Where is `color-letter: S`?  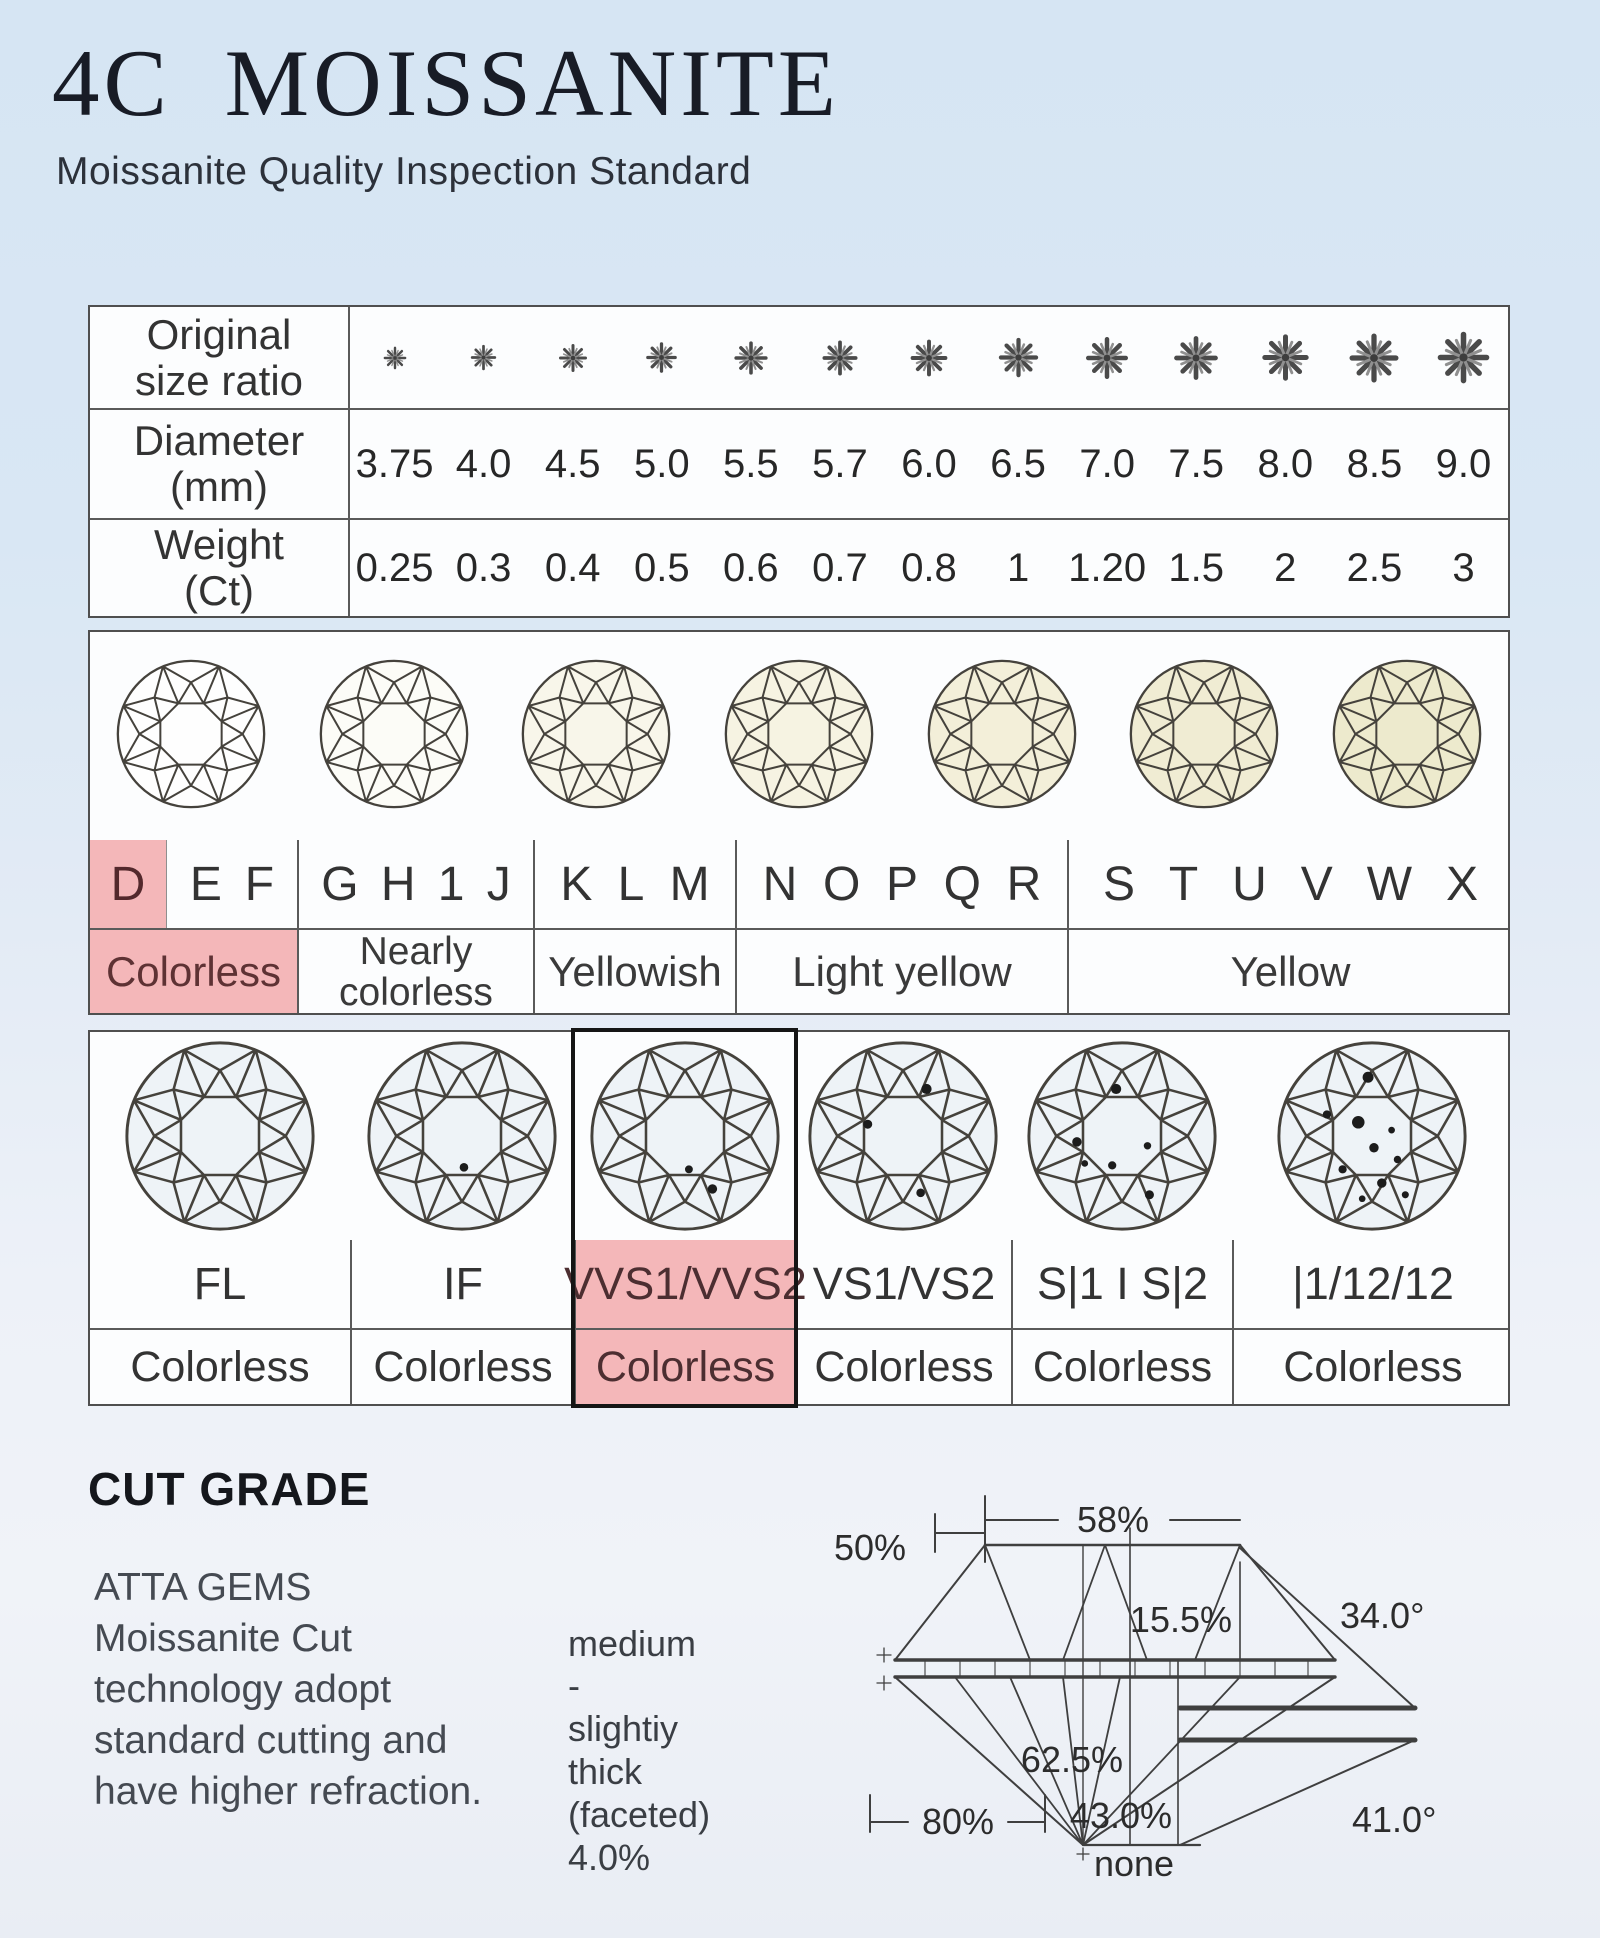 color-letter: S is located at coordinates (1118, 884).